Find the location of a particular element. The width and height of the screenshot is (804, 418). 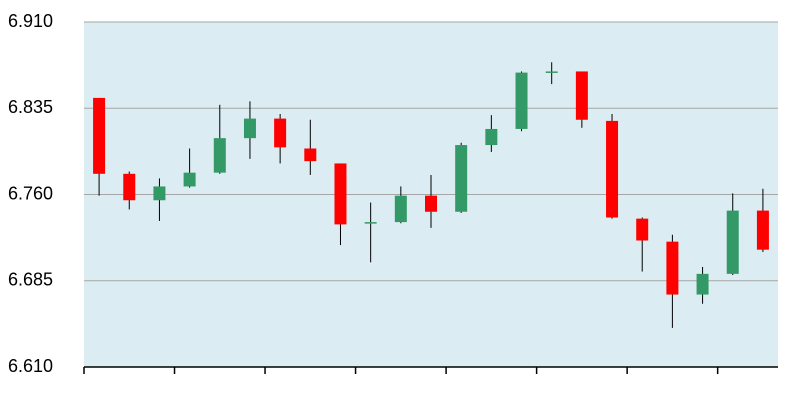

y-tick-label: 6.835 is located at coordinates (30, 107).